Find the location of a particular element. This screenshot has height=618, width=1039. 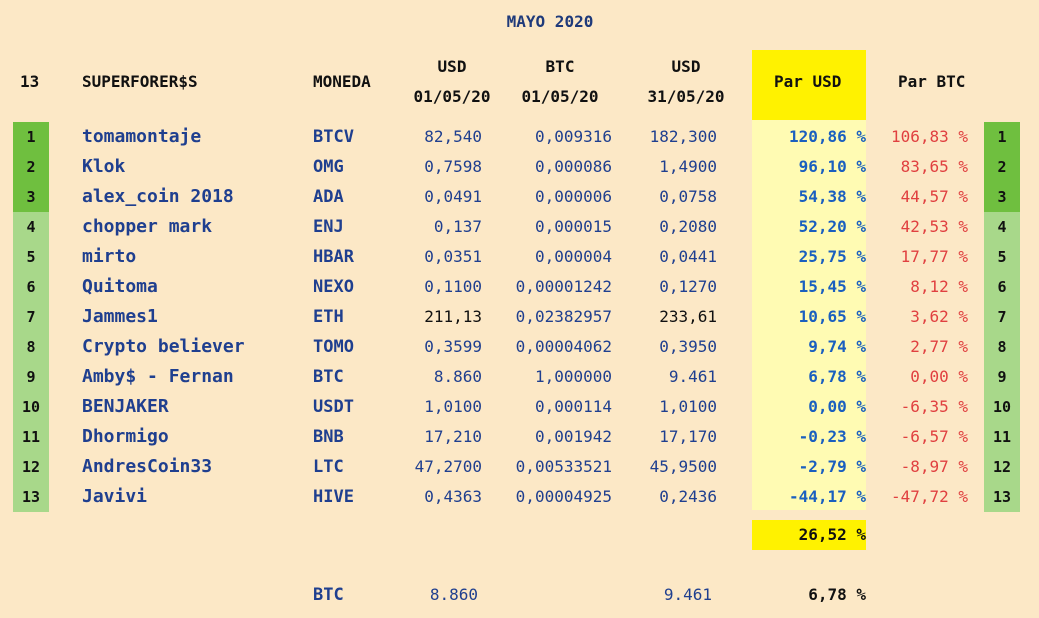

btc-start-value: 0,00533521 is located at coordinates (563, 466).